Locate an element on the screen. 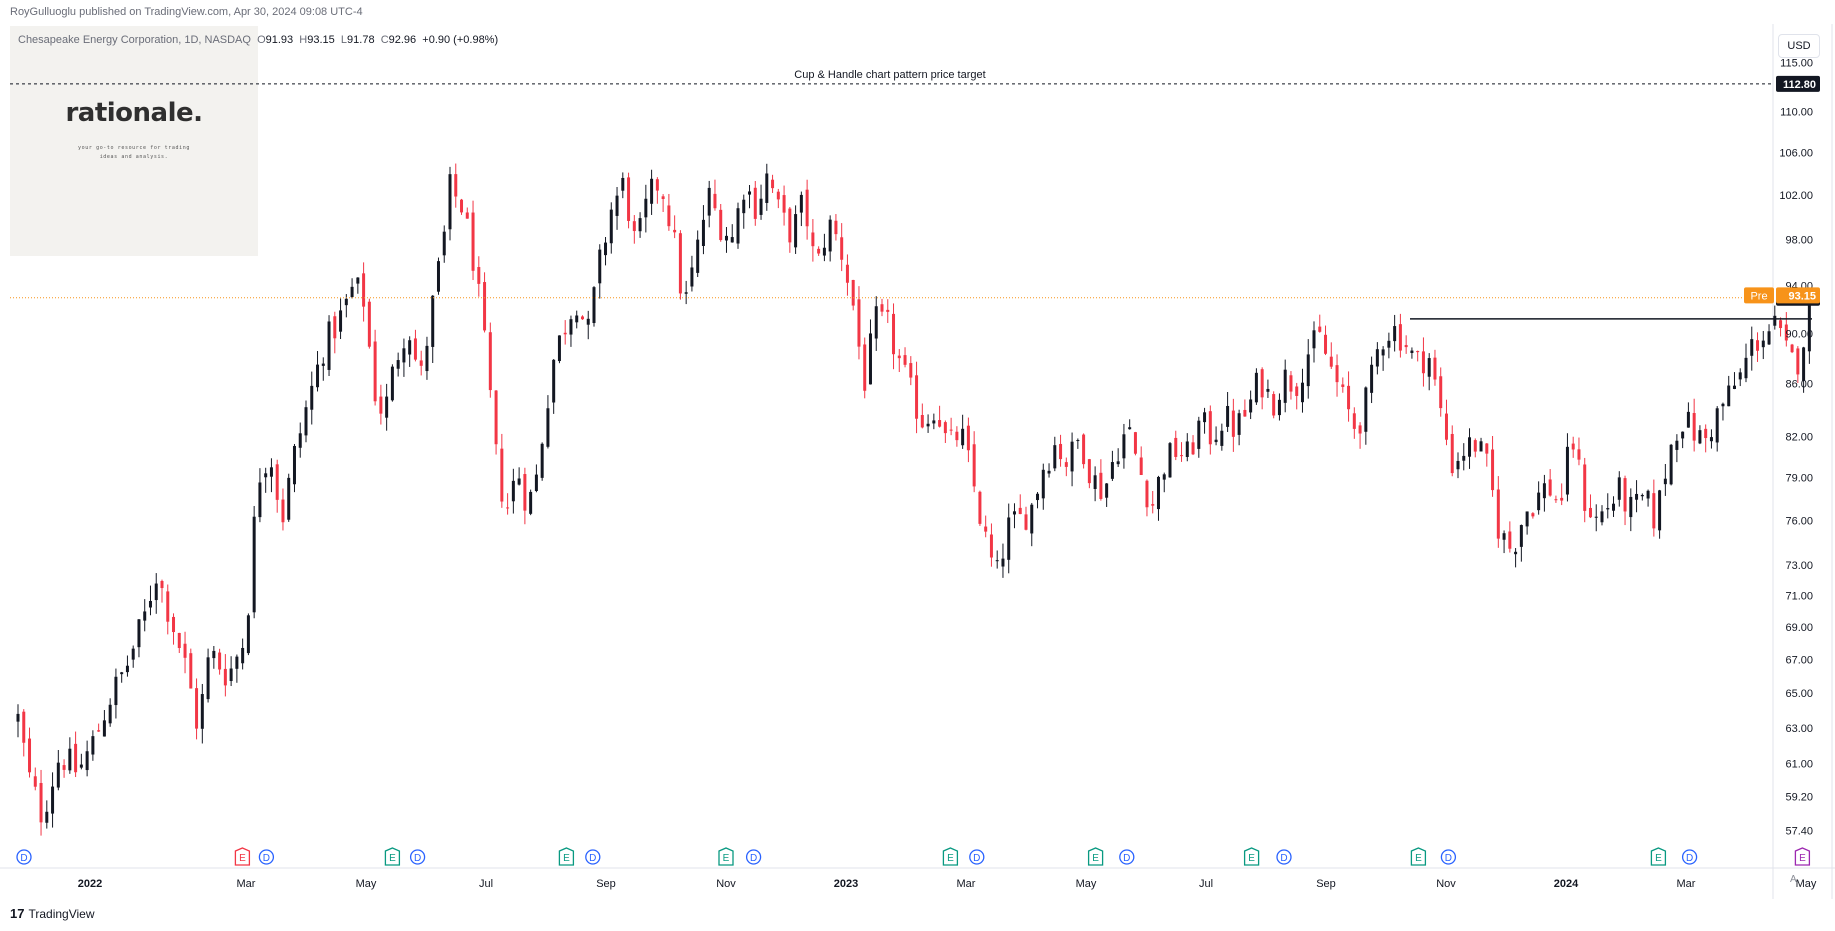  time-tick-label: May is located at coordinates (366, 884).